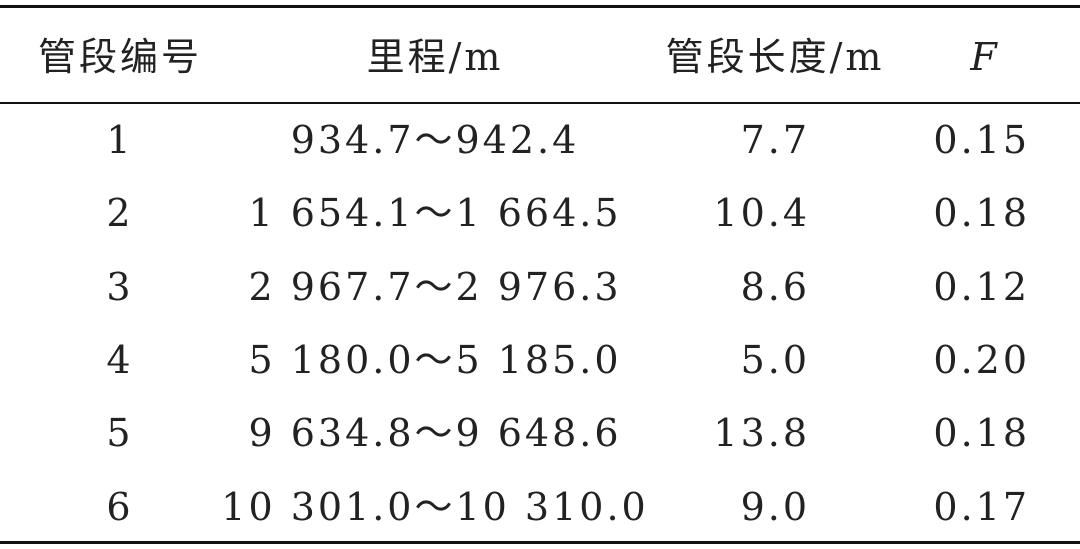  Describe the element at coordinates (761, 433) in the screenshot. I see `table-cell: 13.8` at that location.